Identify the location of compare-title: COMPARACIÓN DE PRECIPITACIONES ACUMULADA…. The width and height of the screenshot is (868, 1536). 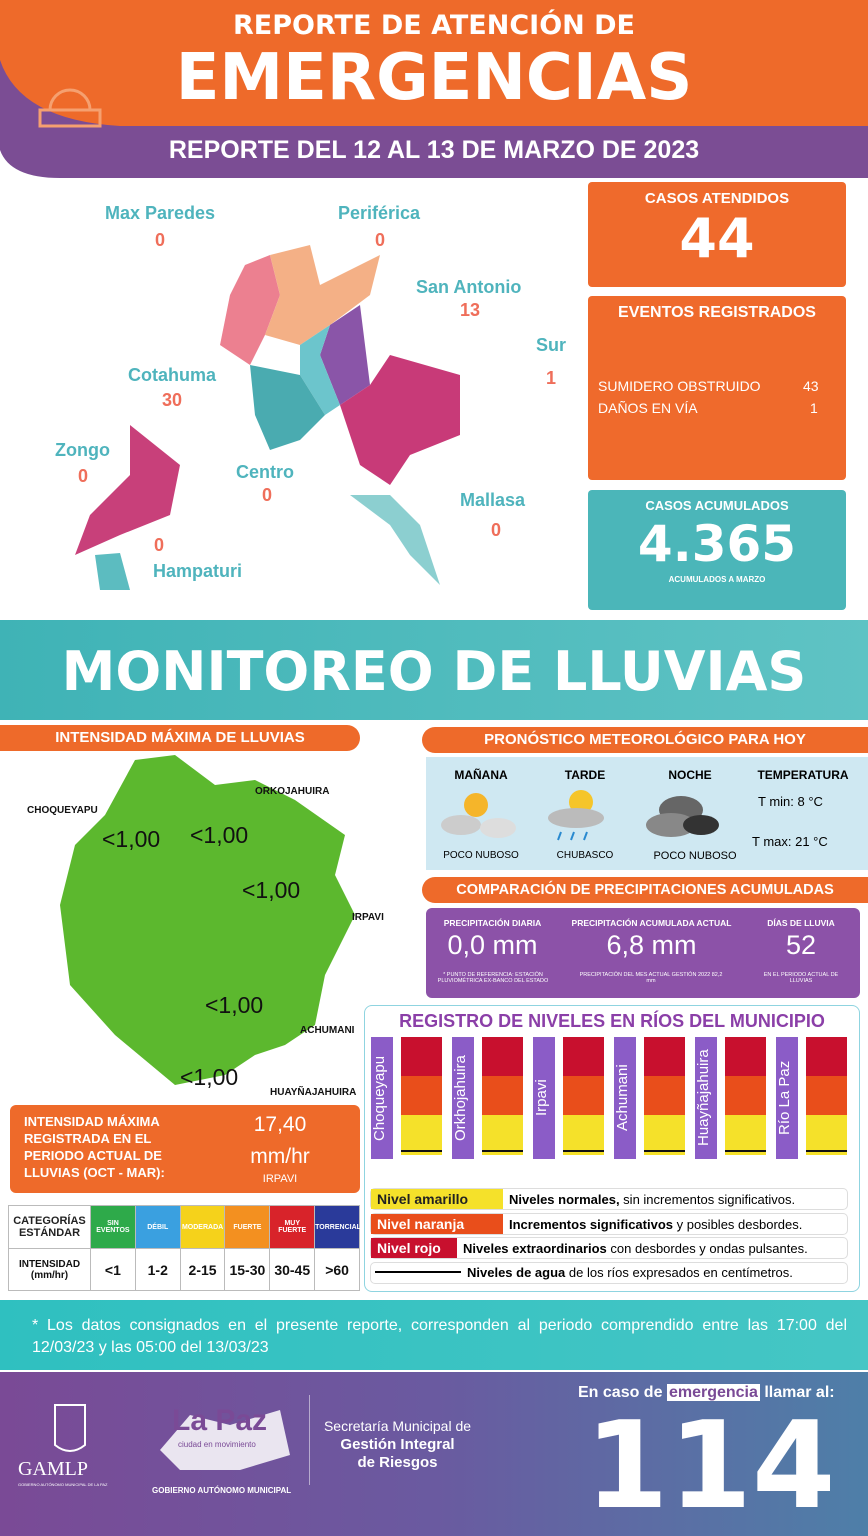
(645, 890).